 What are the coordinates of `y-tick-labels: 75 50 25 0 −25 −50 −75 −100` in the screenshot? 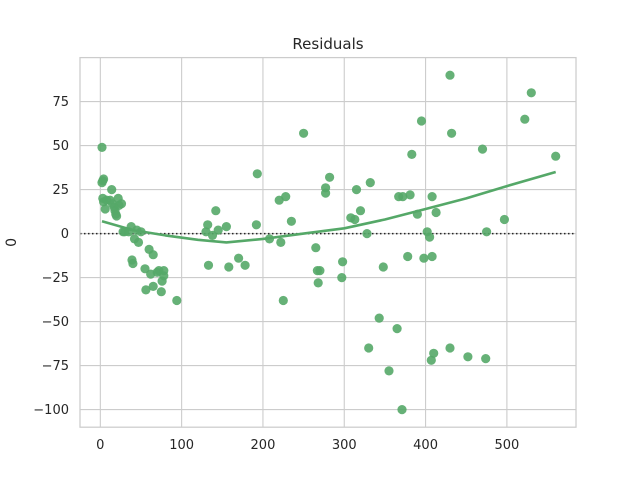 It's located at (51, 256).